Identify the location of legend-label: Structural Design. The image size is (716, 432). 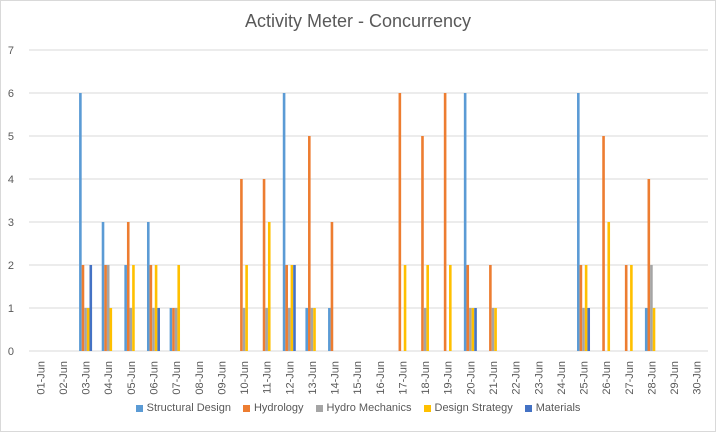
(188, 408).